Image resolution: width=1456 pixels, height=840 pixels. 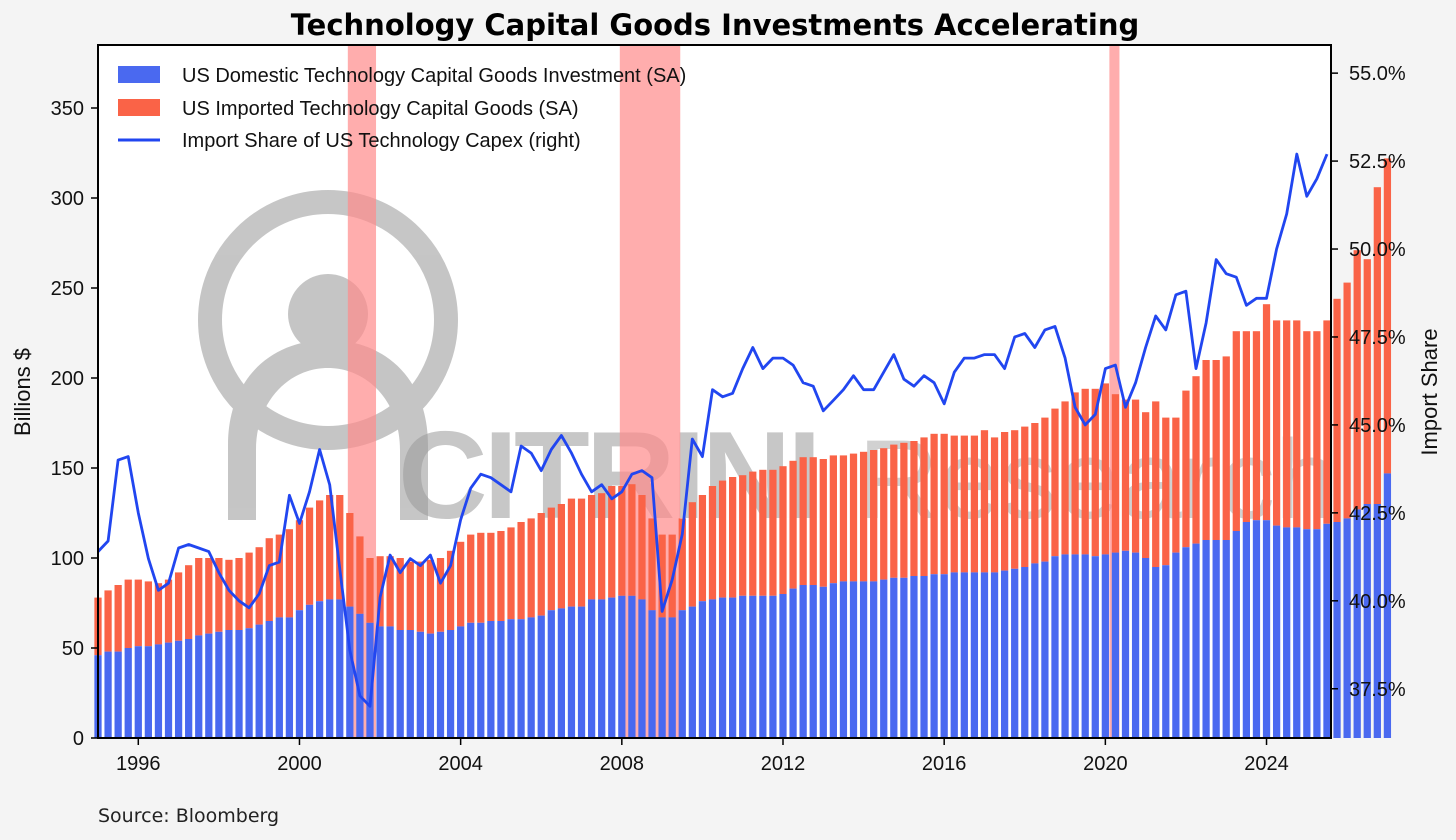 What do you see at coordinates (67, 289) in the screenshot?
I see `left-tick-label: 250` at bounding box center [67, 289].